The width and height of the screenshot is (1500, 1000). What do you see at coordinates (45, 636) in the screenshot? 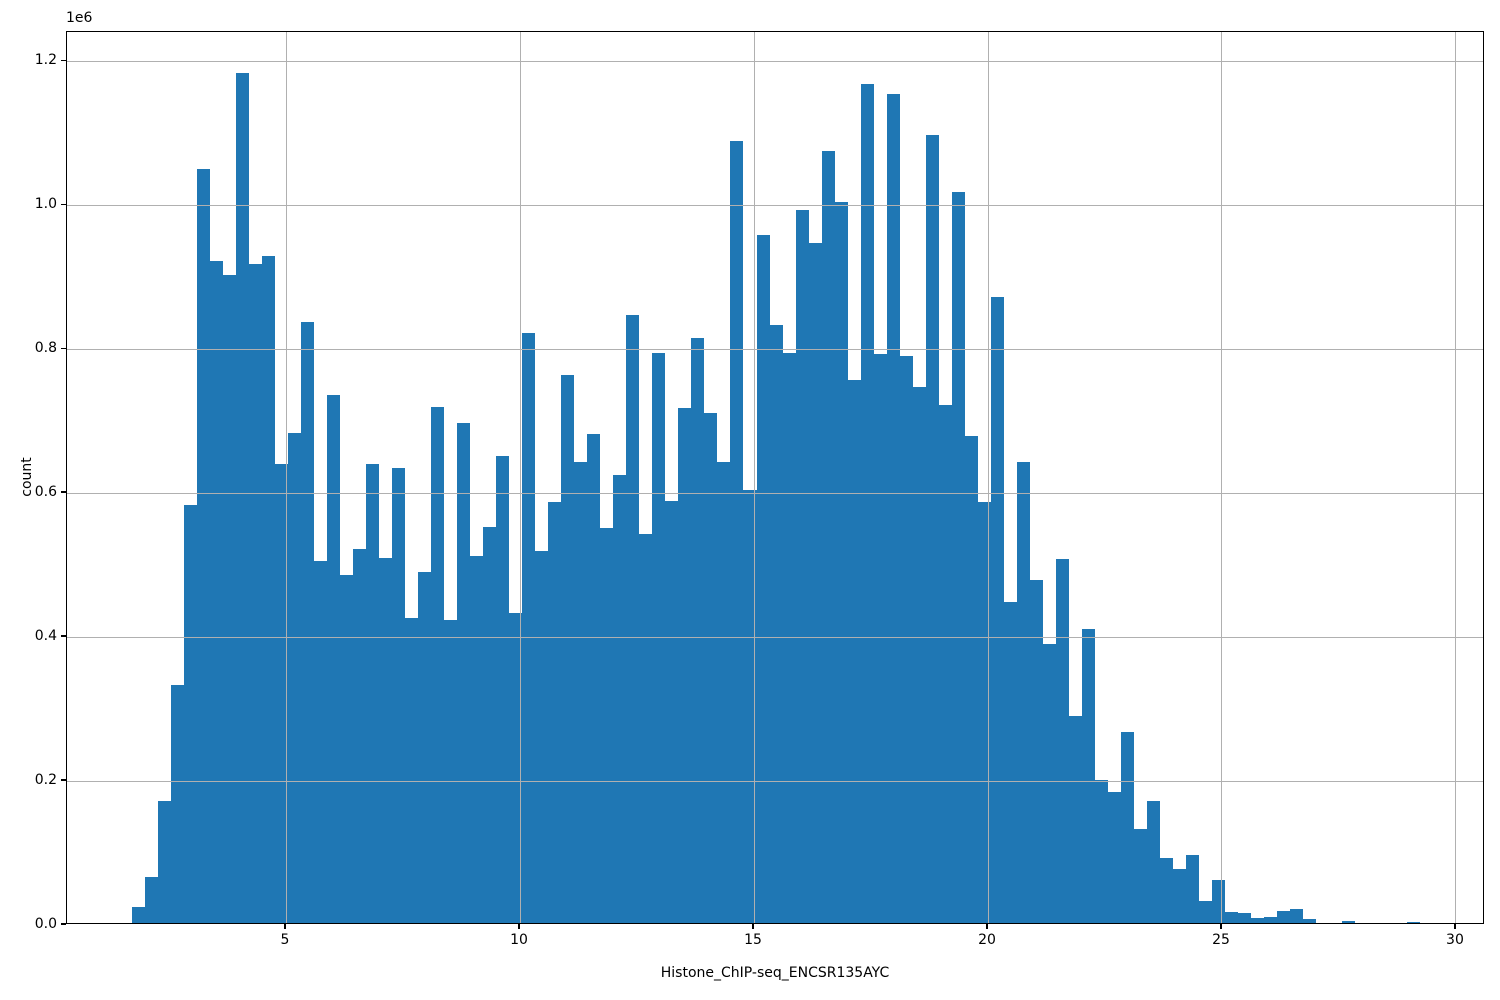
I see `y-tick-label: 0.4` at bounding box center [45, 636].